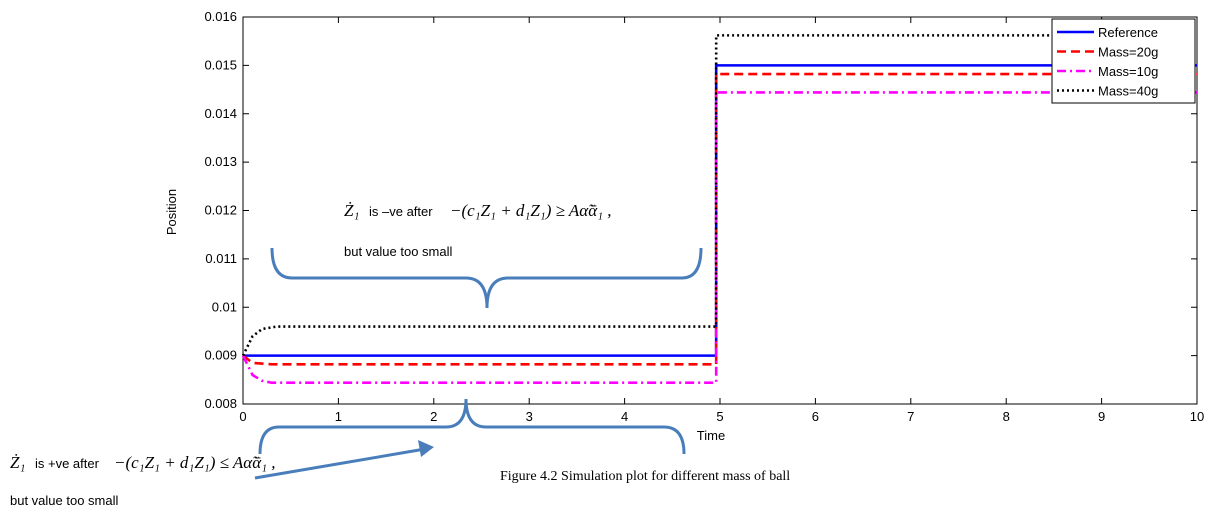 This screenshot has width=1218, height=511. I want to click on legend-label: Mass=40g, so click(1128, 91).